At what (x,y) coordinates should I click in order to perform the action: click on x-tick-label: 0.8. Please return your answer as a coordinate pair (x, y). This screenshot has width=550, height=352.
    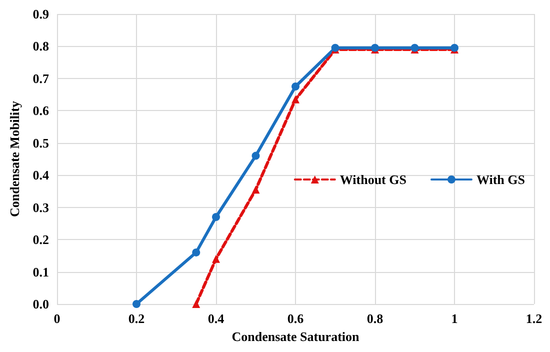
    Looking at the image, I should click on (375, 318).